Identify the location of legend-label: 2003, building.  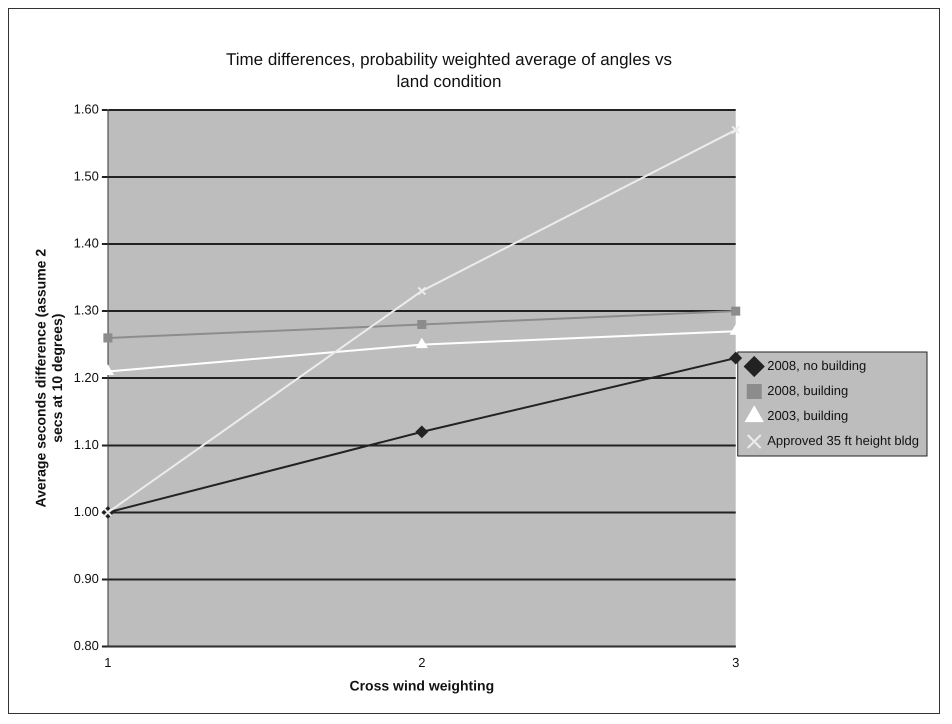
(807, 416).